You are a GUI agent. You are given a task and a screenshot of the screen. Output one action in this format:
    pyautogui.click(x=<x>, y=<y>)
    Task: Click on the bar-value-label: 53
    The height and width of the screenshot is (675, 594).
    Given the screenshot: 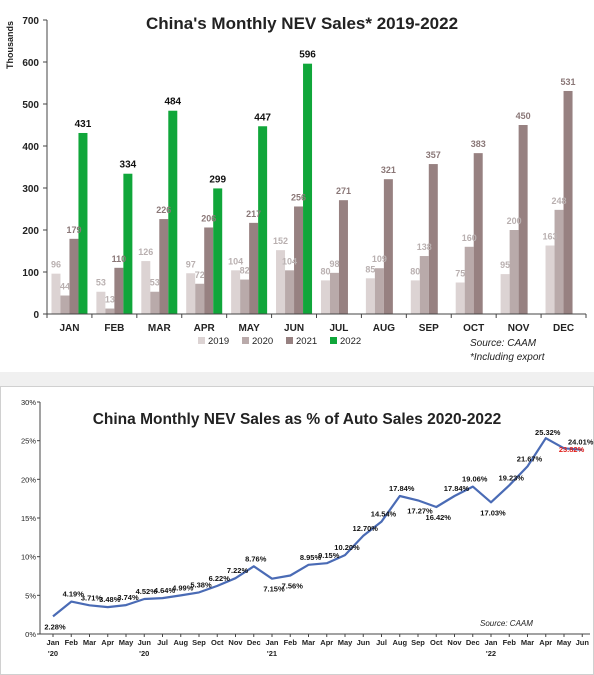 What is the action you would take?
    pyautogui.click(x=155, y=283)
    